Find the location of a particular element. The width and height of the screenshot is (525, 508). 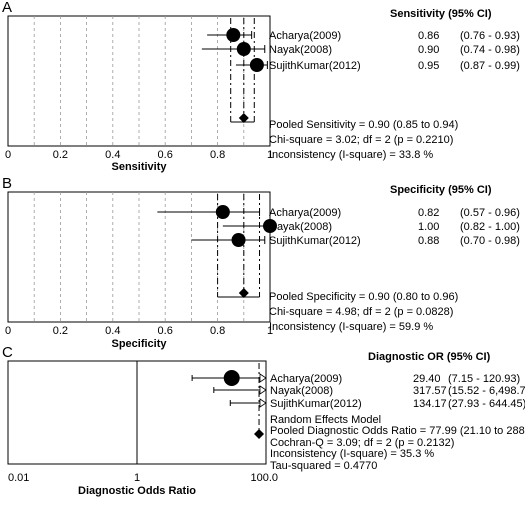

study-ci: (7.15 - 120.93) is located at coordinates (484, 379).